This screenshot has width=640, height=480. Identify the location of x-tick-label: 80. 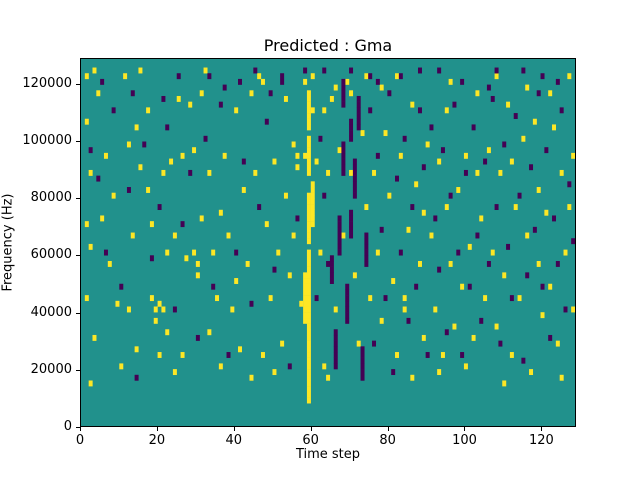
(387, 440).